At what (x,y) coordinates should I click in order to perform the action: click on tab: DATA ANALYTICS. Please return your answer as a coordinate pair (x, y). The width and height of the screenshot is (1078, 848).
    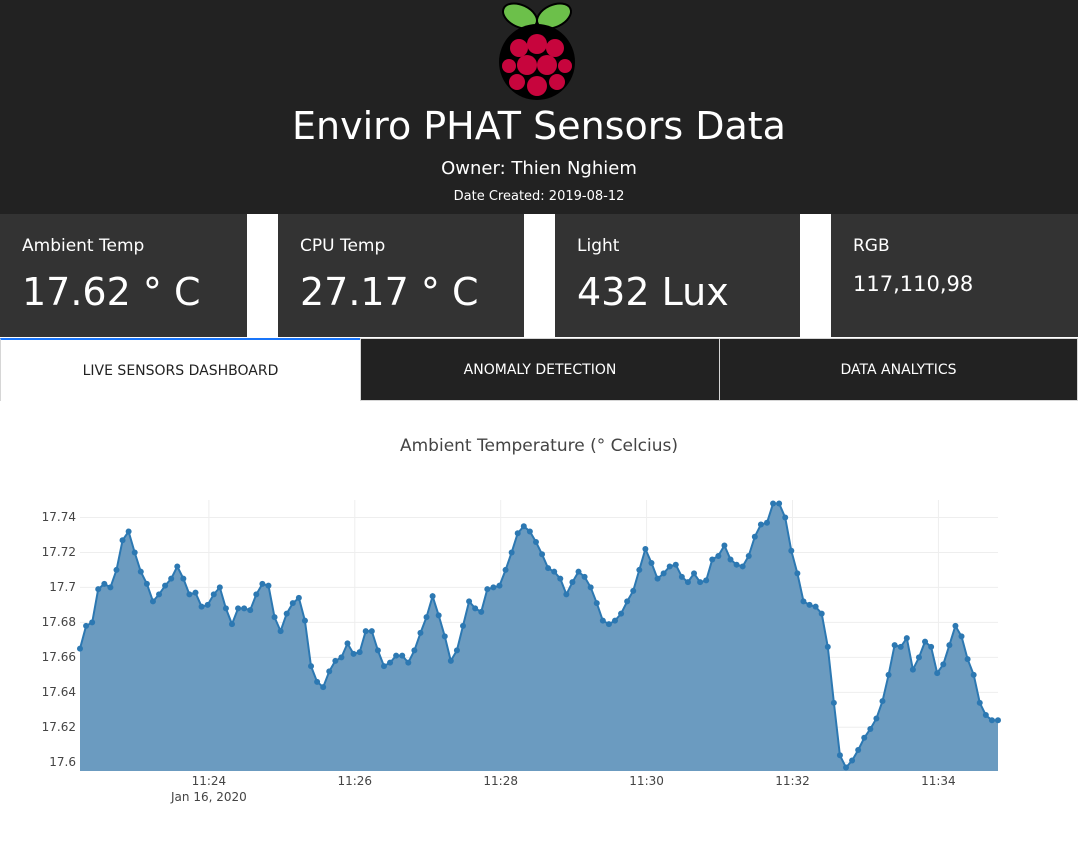
    Looking at the image, I should click on (898, 369).